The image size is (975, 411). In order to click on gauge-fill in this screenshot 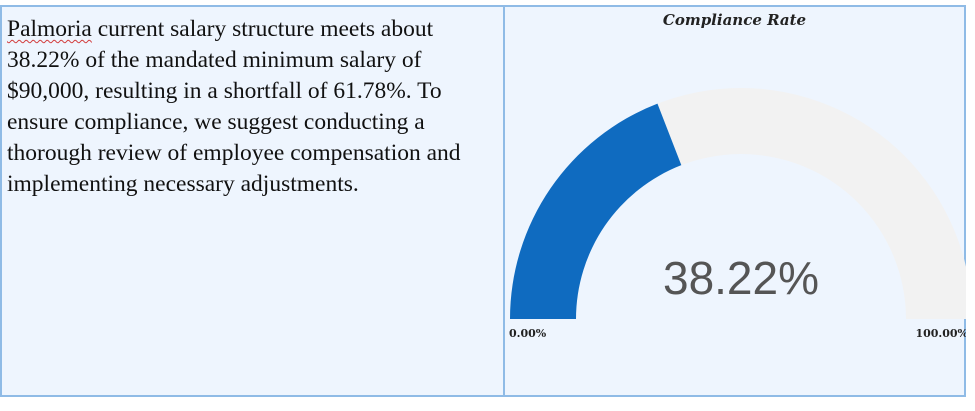, I will do `click(596, 211)`.